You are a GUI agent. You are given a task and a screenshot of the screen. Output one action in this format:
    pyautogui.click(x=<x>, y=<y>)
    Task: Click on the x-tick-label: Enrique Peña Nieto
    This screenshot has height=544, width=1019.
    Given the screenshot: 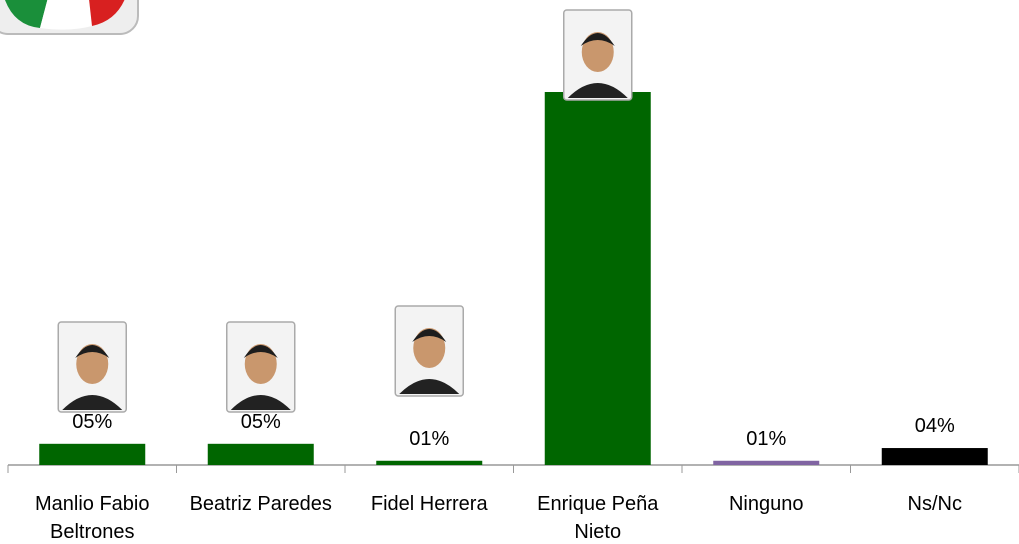 What is the action you would take?
    pyautogui.click(x=598, y=518)
    